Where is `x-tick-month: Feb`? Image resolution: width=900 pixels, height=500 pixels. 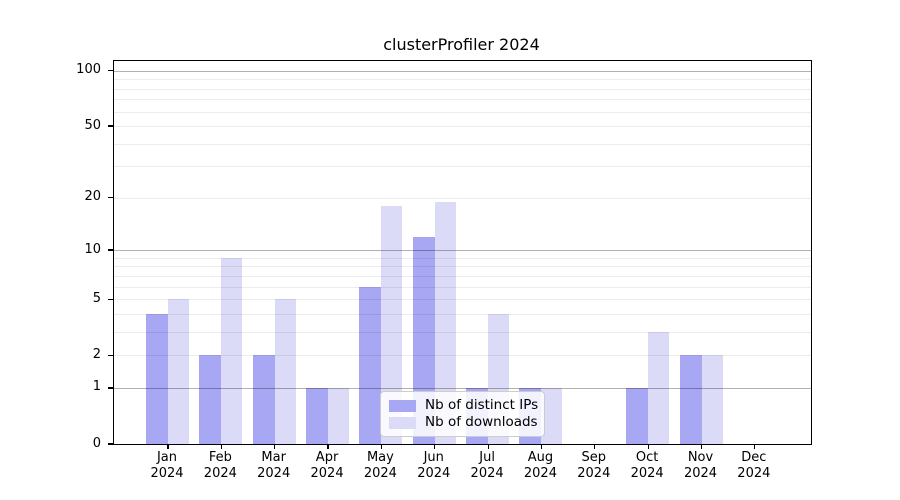 x-tick-month: Feb is located at coordinates (220, 457).